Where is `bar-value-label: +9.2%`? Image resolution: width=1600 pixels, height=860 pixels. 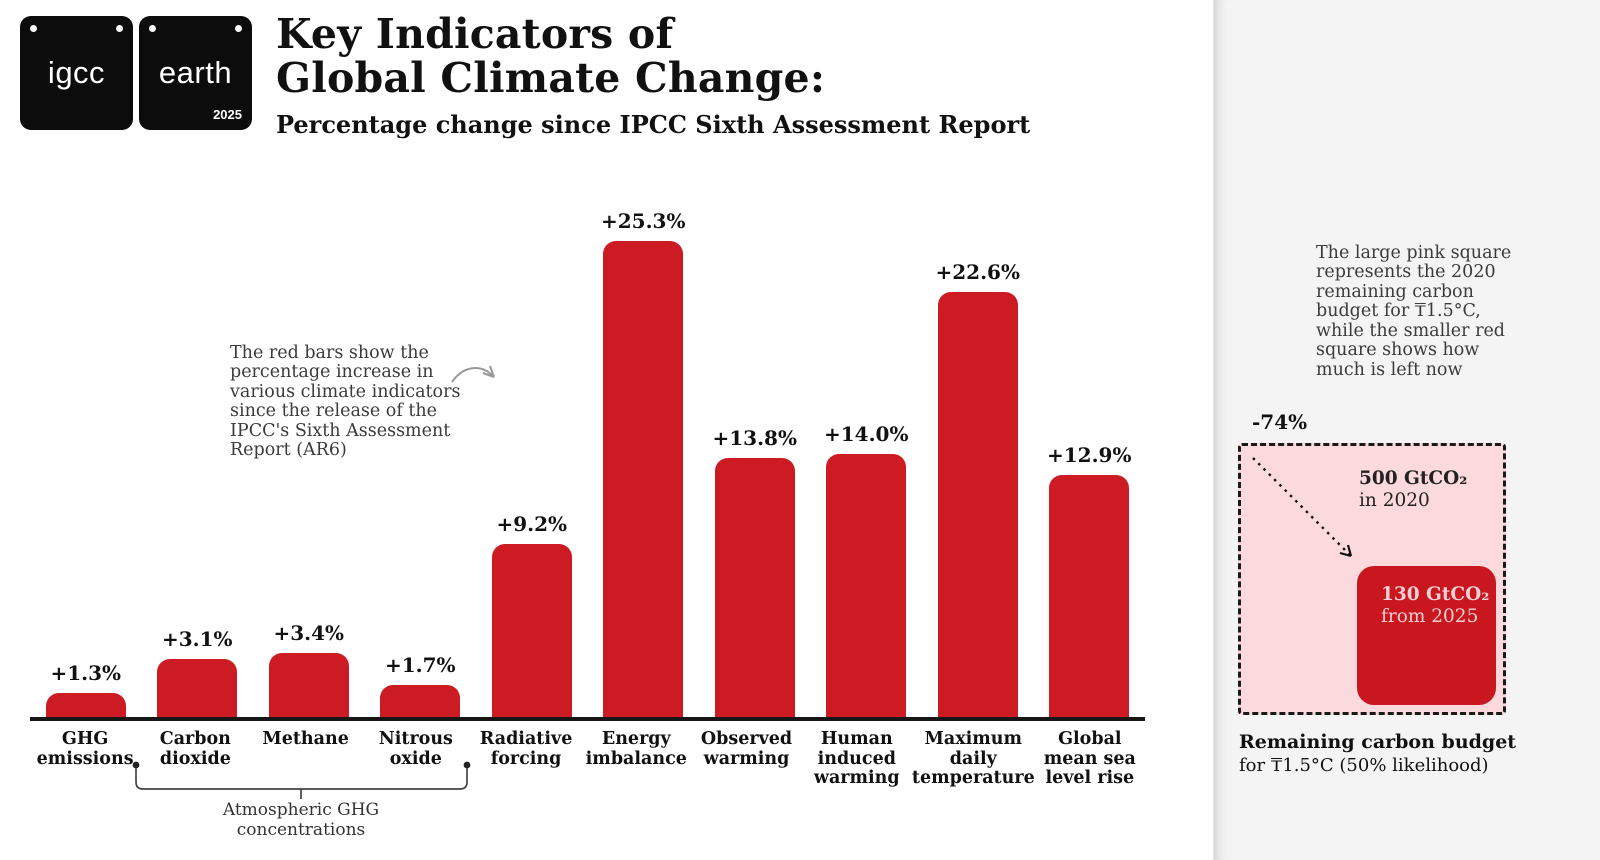 bar-value-label: +9.2% is located at coordinates (532, 524).